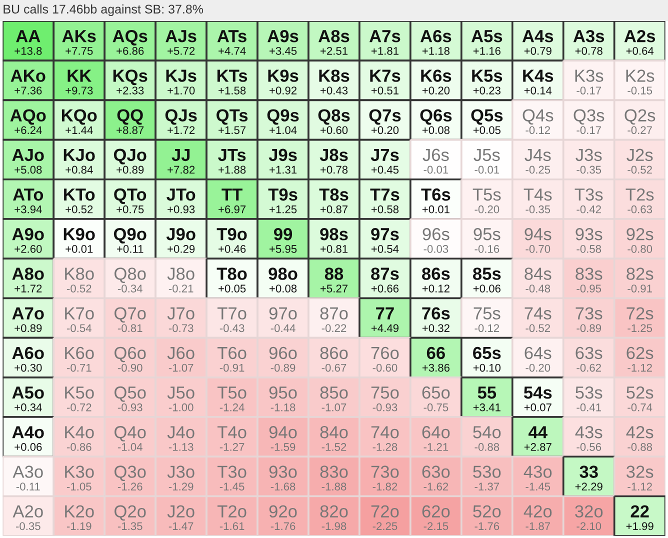 The width and height of the screenshot is (668, 538). Describe the element at coordinates (28, 526) in the screenshot. I see `data-label: -0.35` at that location.